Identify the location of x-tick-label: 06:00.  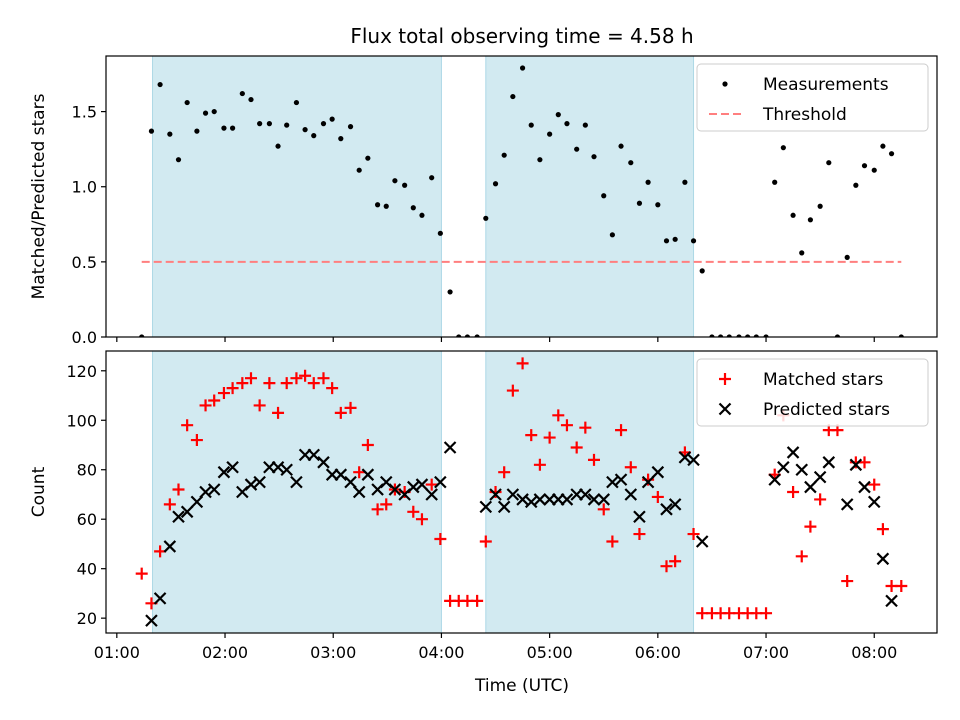
(658, 652).